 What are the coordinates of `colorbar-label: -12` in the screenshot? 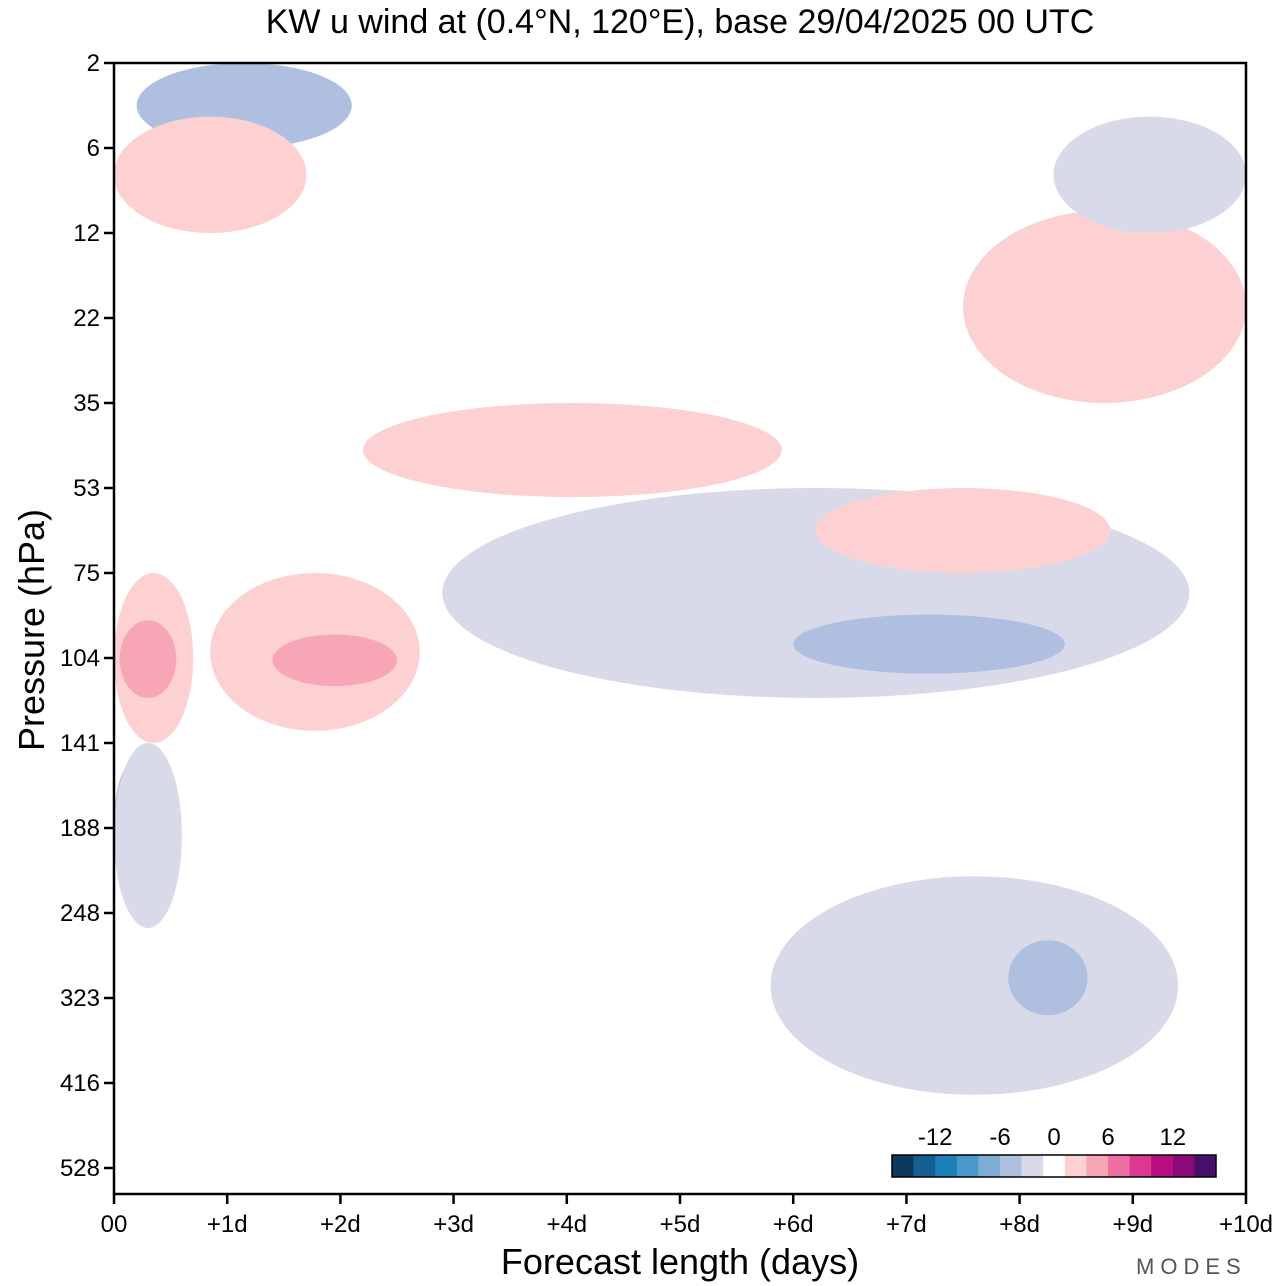 It's located at (935, 1137).